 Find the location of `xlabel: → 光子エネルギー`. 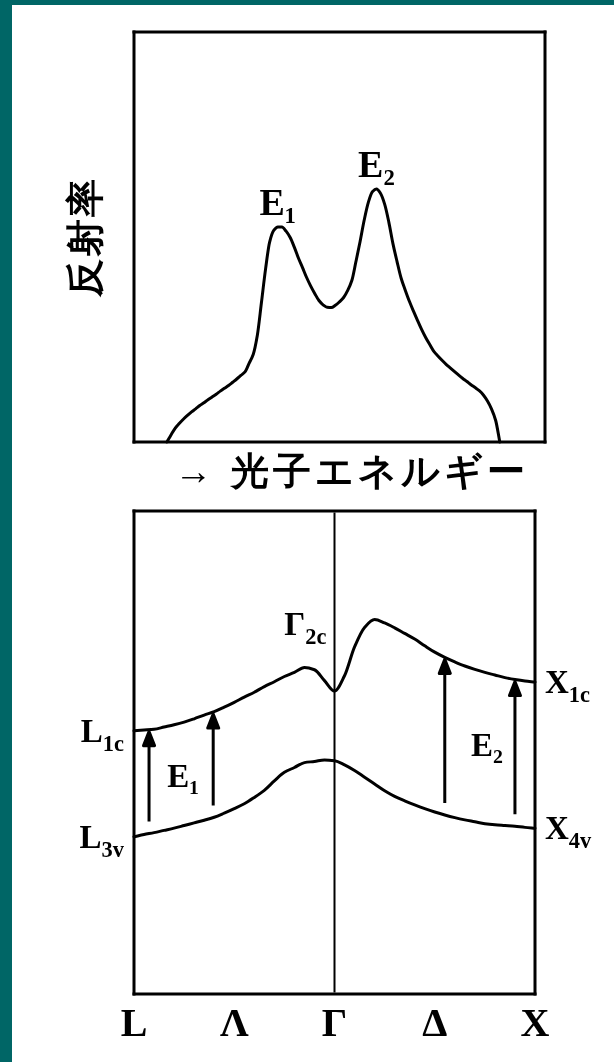

xlabel: → 光子エネルギー is located at coordinates (351, 471).